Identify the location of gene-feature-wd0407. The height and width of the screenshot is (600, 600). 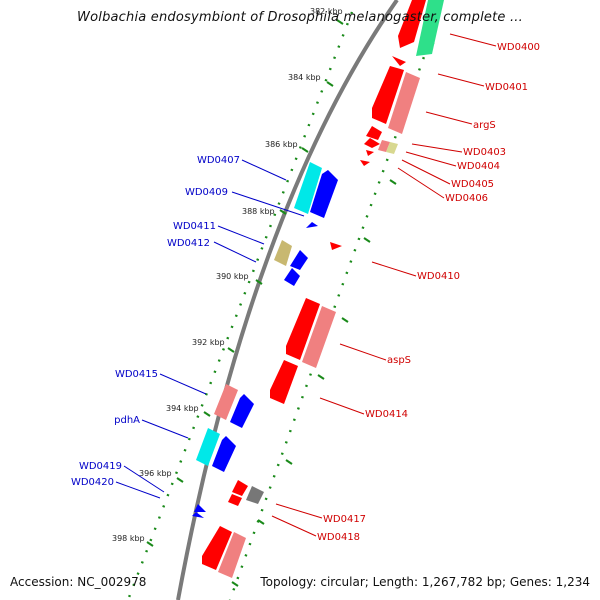
(308, 188).